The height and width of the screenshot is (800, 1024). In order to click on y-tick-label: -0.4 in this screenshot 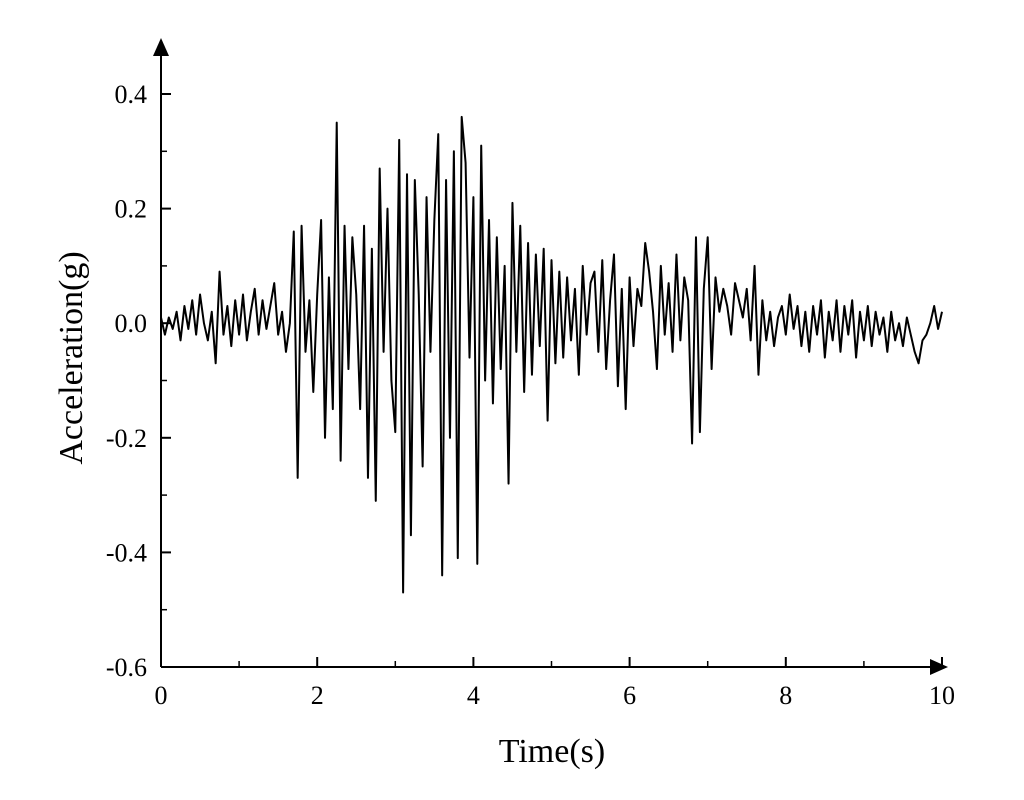, I will do `click(126, 552)`.